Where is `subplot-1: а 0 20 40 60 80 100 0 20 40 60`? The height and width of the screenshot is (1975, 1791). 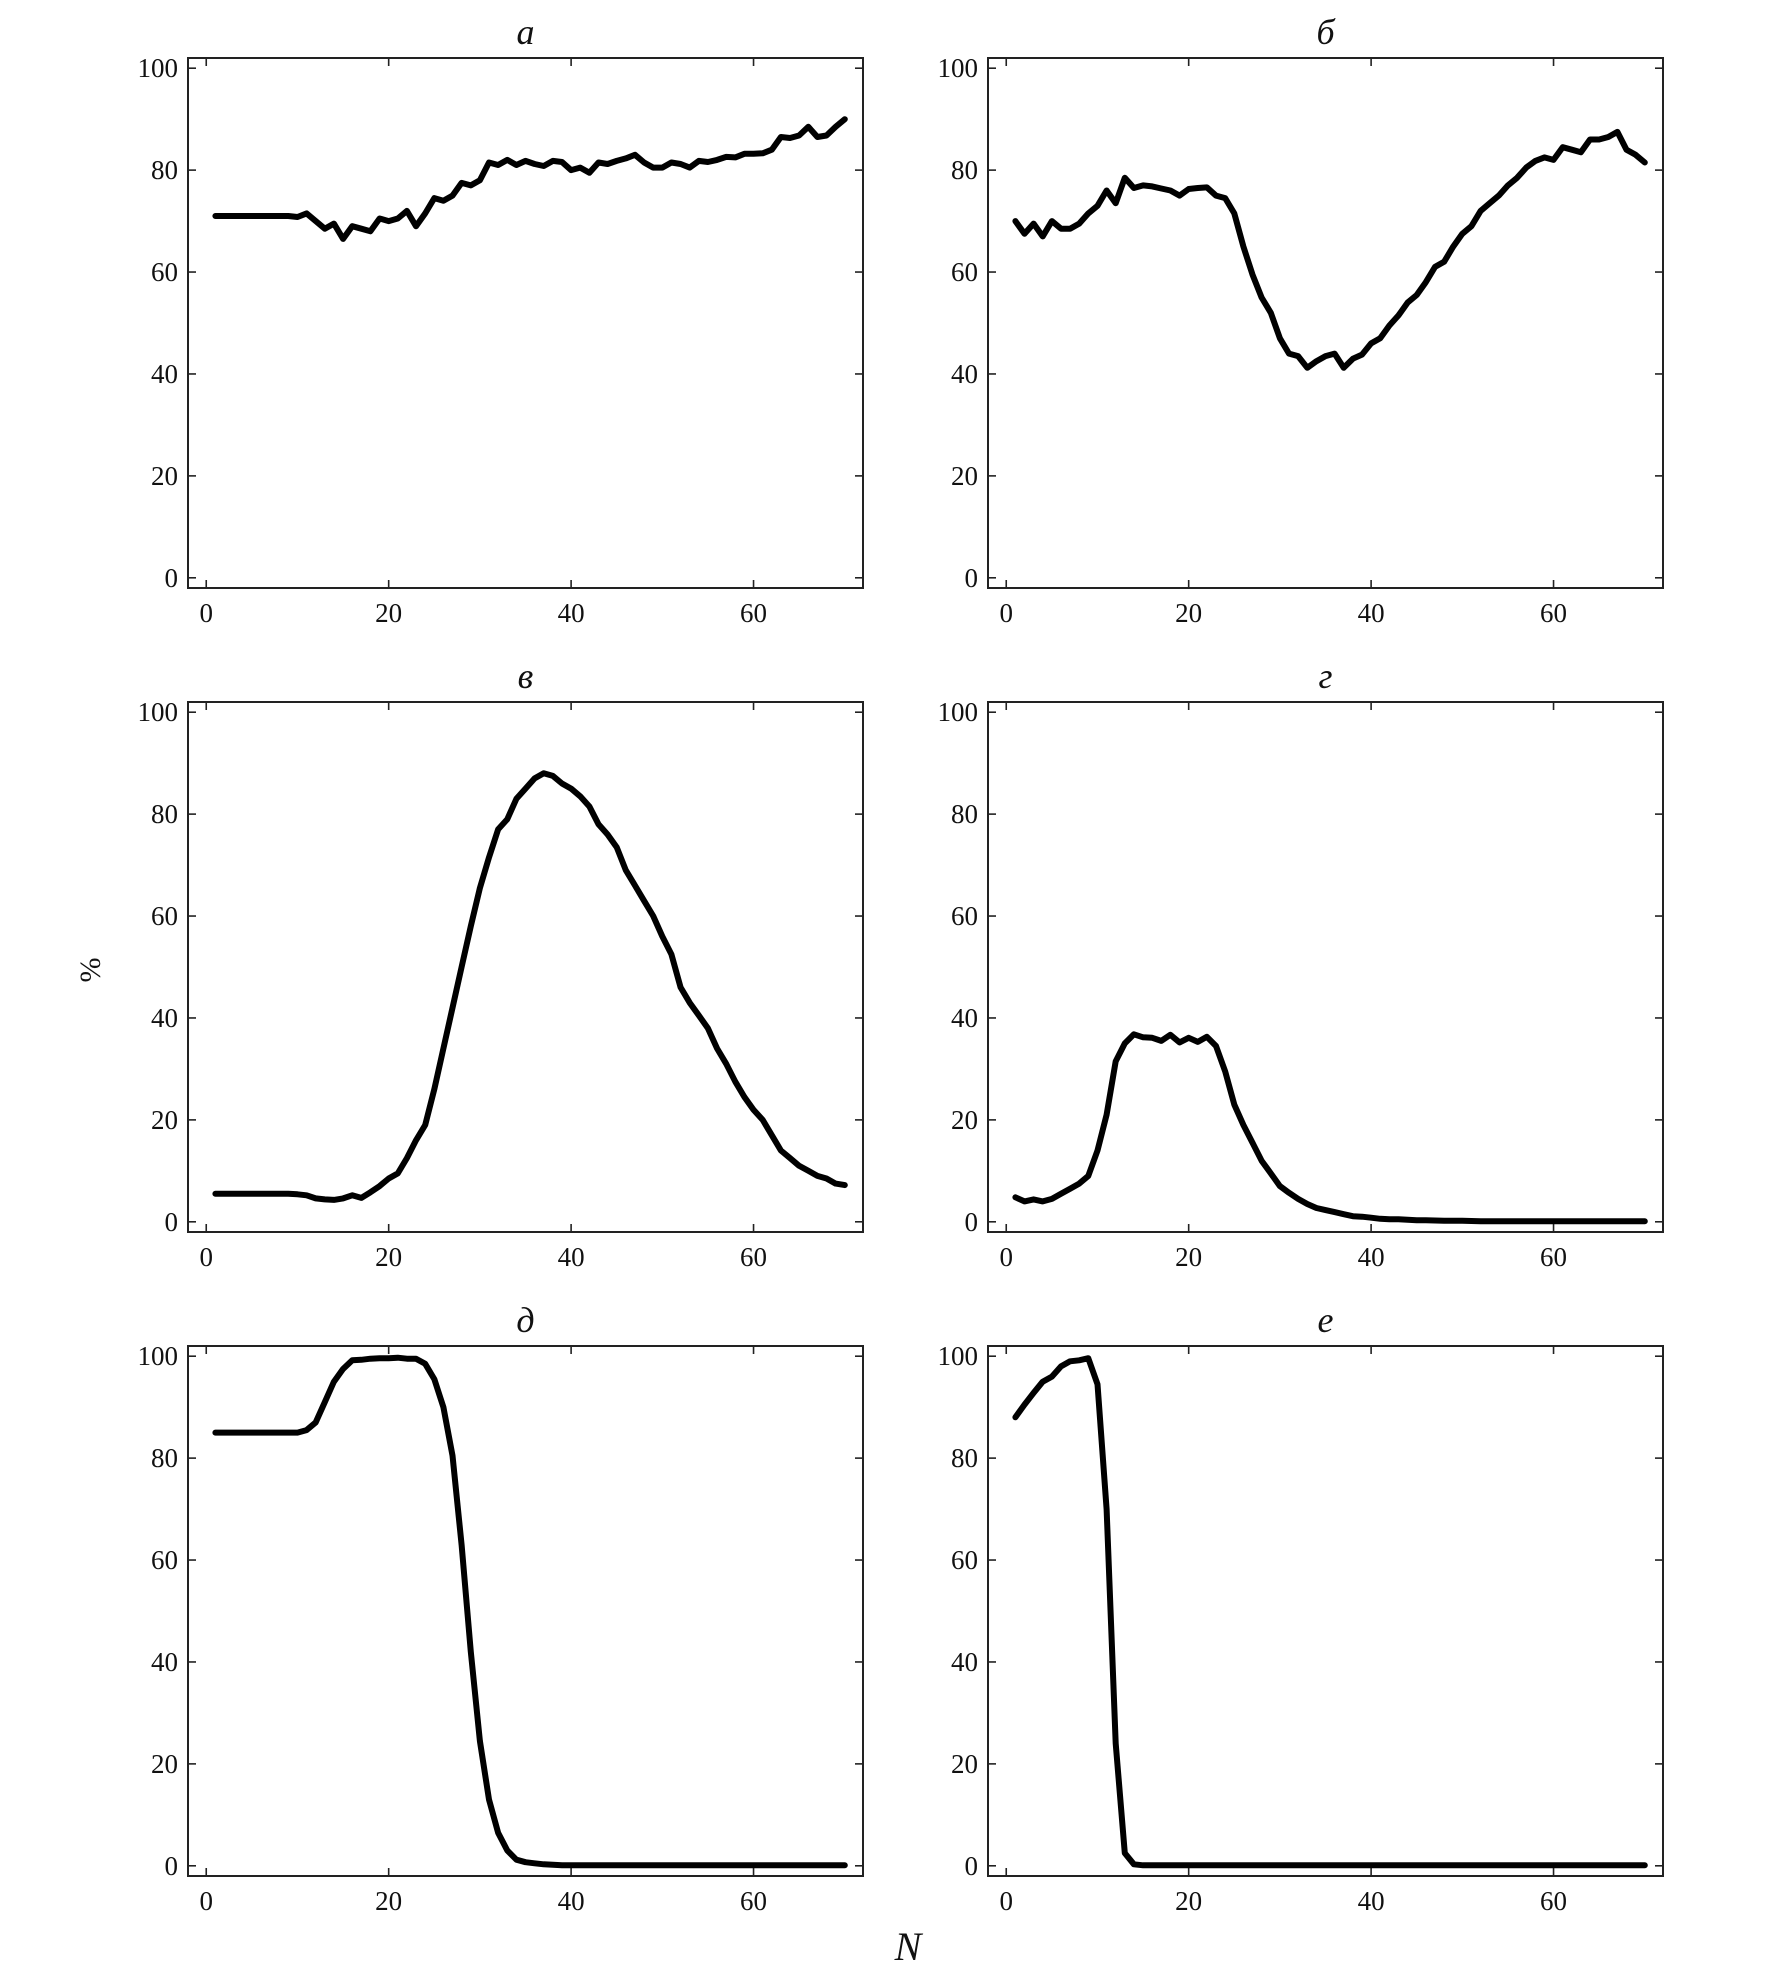
subplot-1: а 0 20 40 60 80 100 0 20 40 60 is located at coordinates (501, 320).